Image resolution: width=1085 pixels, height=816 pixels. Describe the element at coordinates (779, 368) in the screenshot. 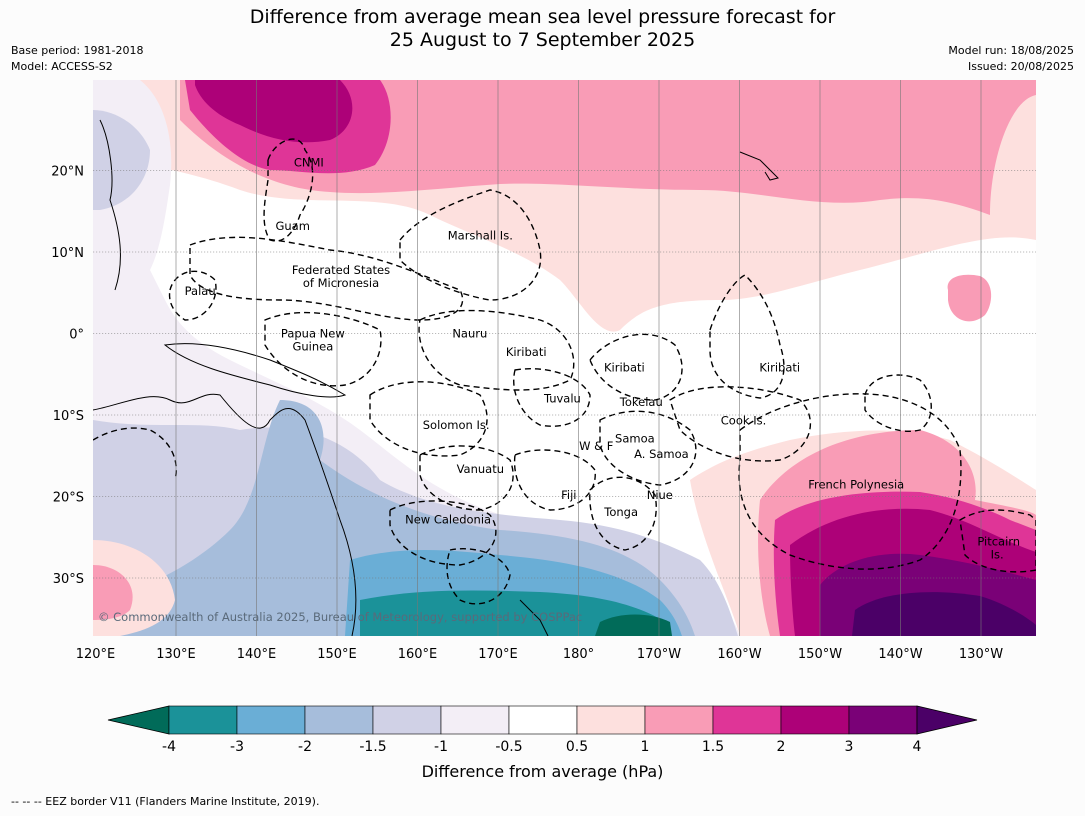

I see `region-label: Kiribati` at that location.